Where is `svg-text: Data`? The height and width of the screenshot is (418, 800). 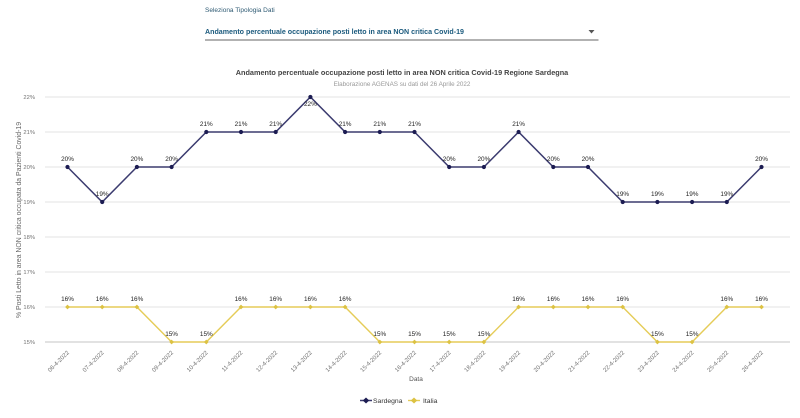 svg-text: Data is located at coordinates (416, 379).